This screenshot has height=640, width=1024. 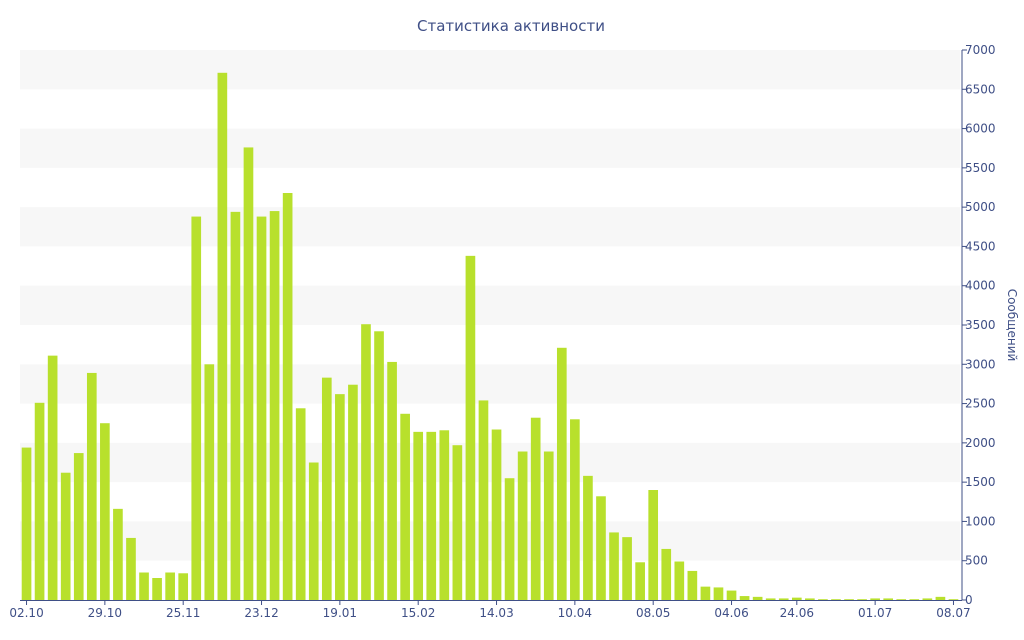 I want to click on x-tick-label: 10.04, so click(x=575, y=613).